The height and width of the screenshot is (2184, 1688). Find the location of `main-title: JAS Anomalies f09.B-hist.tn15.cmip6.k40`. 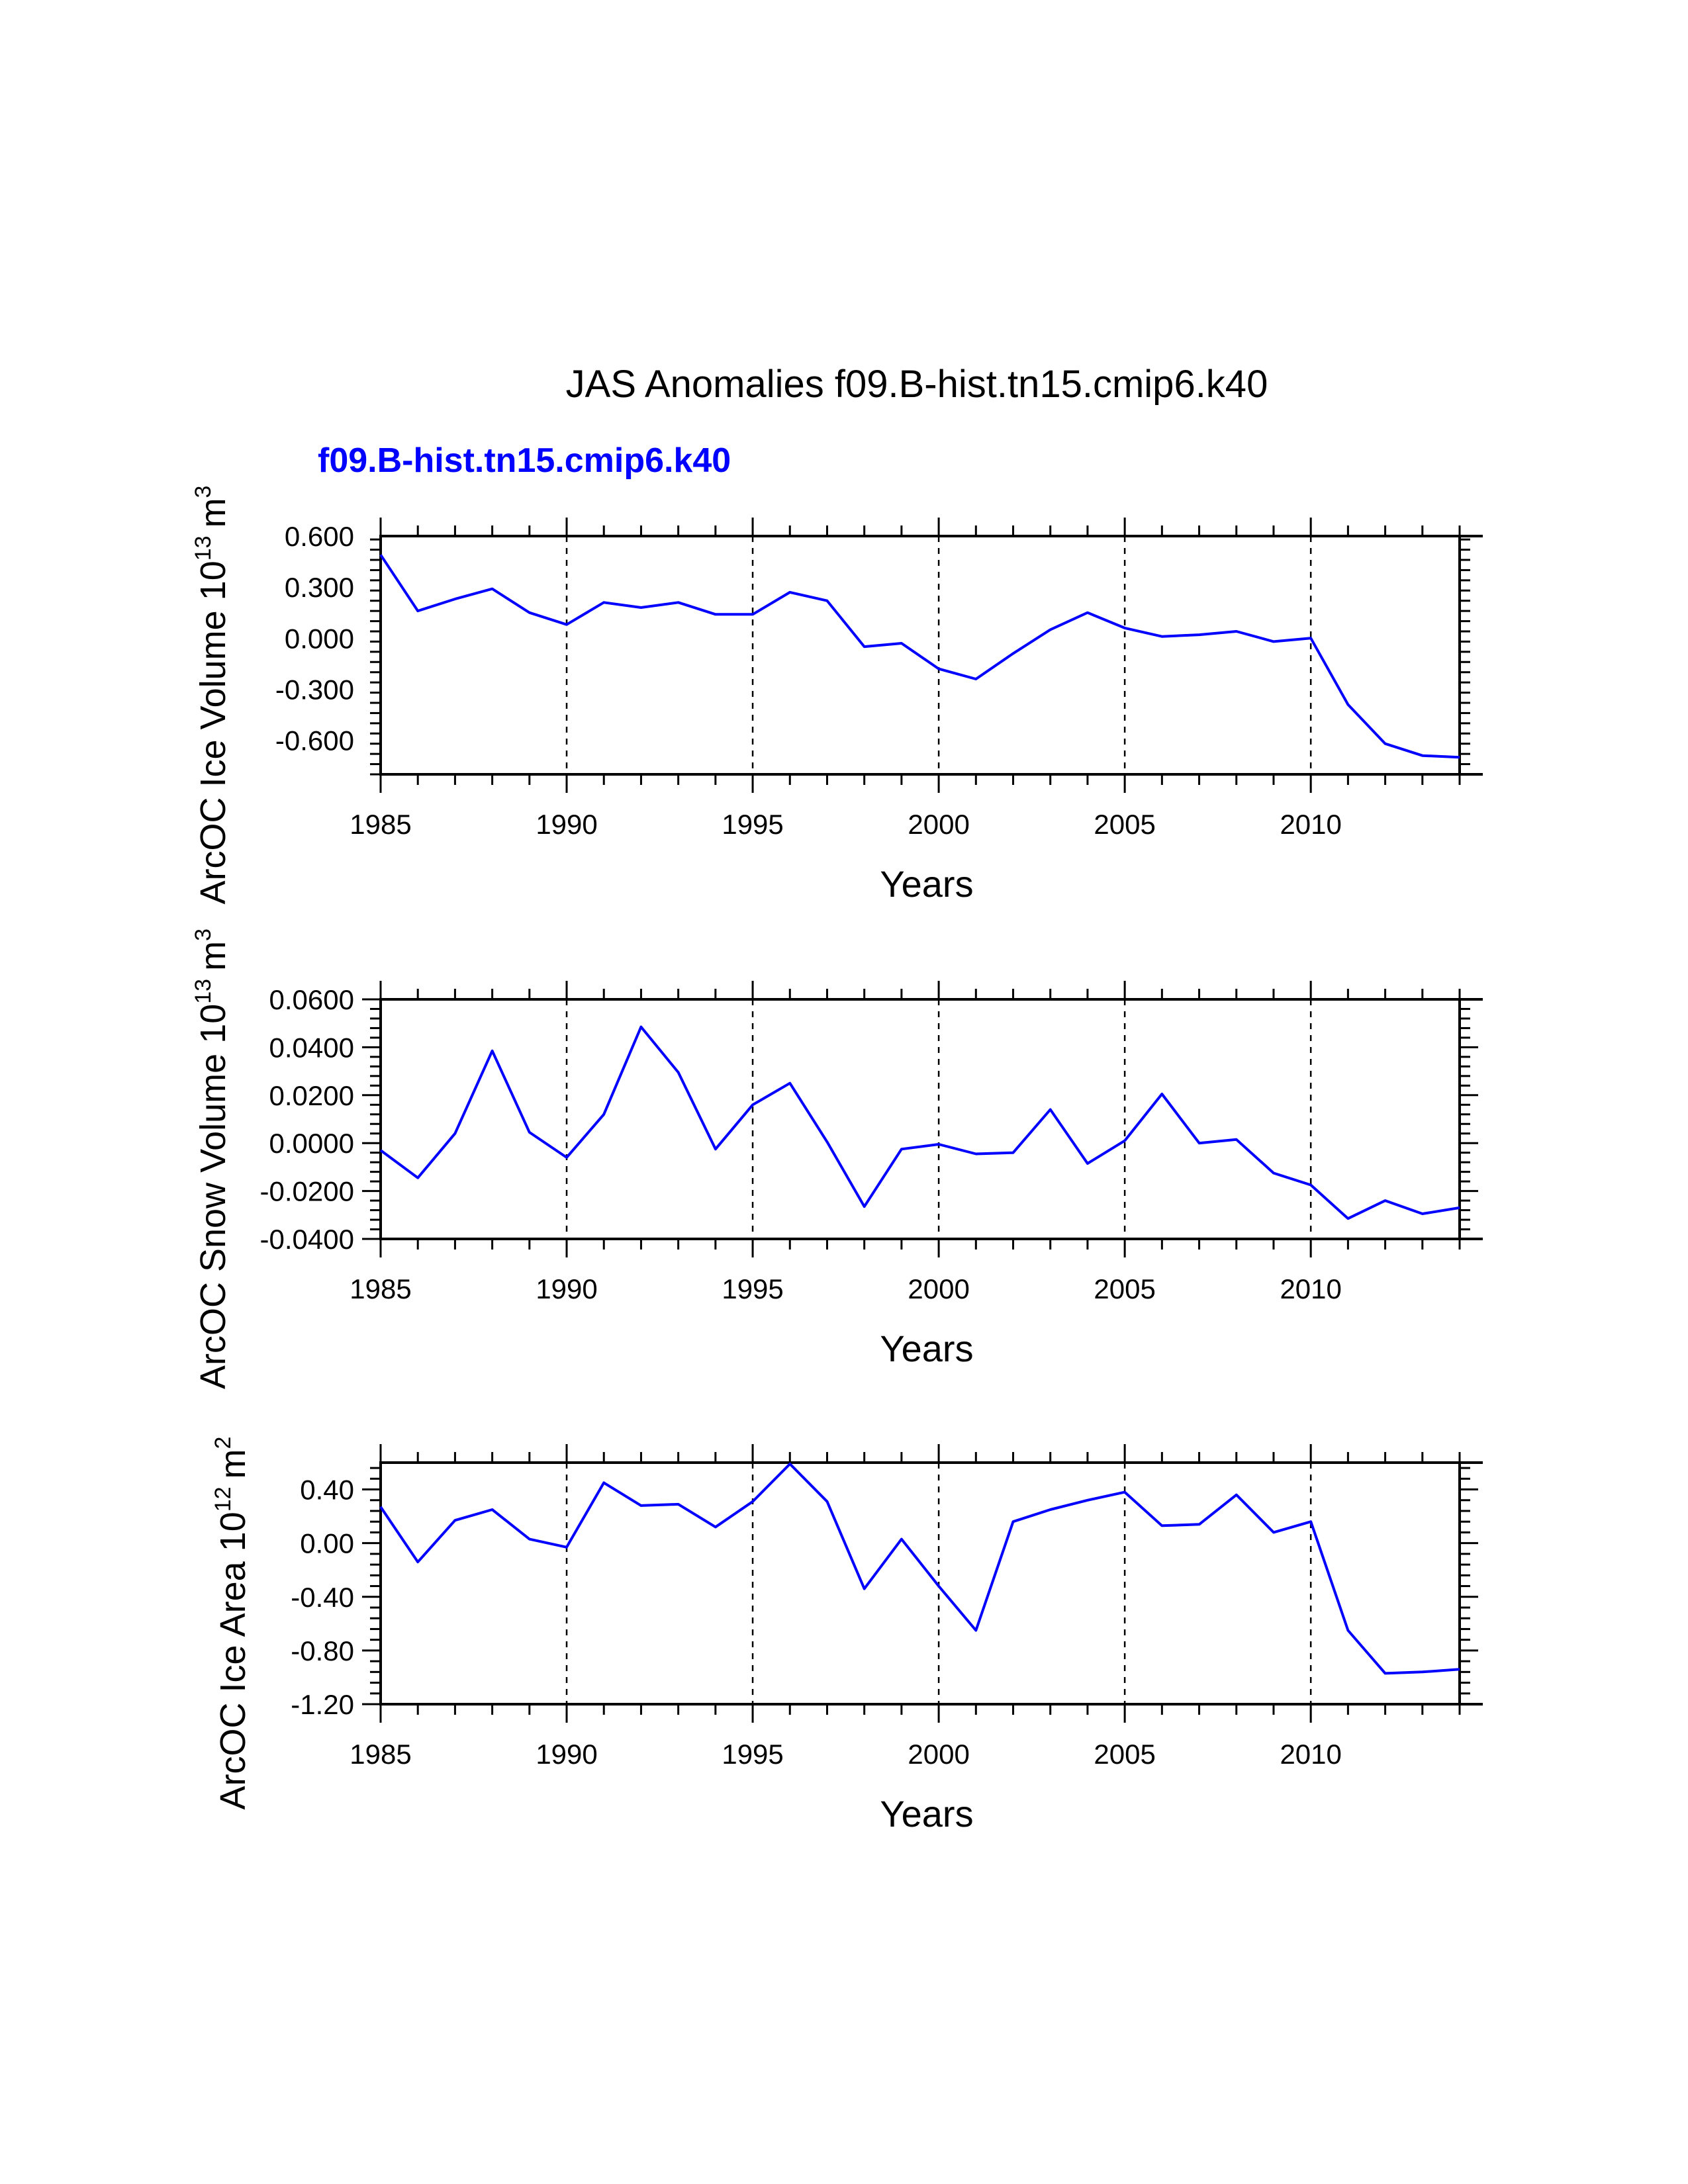

main-title: JAS Anomalies f09.B-hist.tn15.cmip6.k40 is located at coordinates (917, 385).